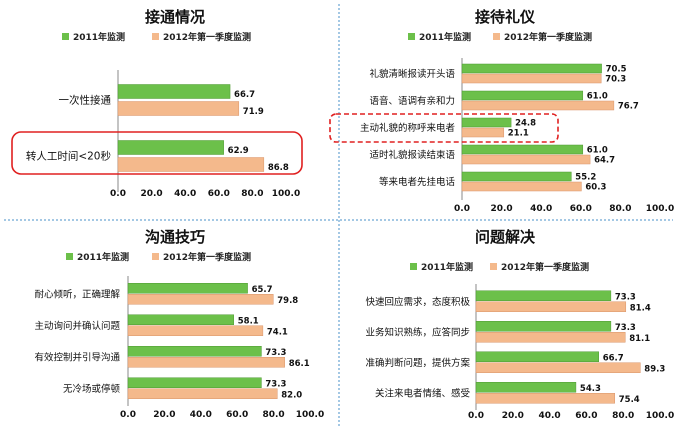 The image size is (677, 431). I want to click on value-label: 81.4, so click(640, 308).